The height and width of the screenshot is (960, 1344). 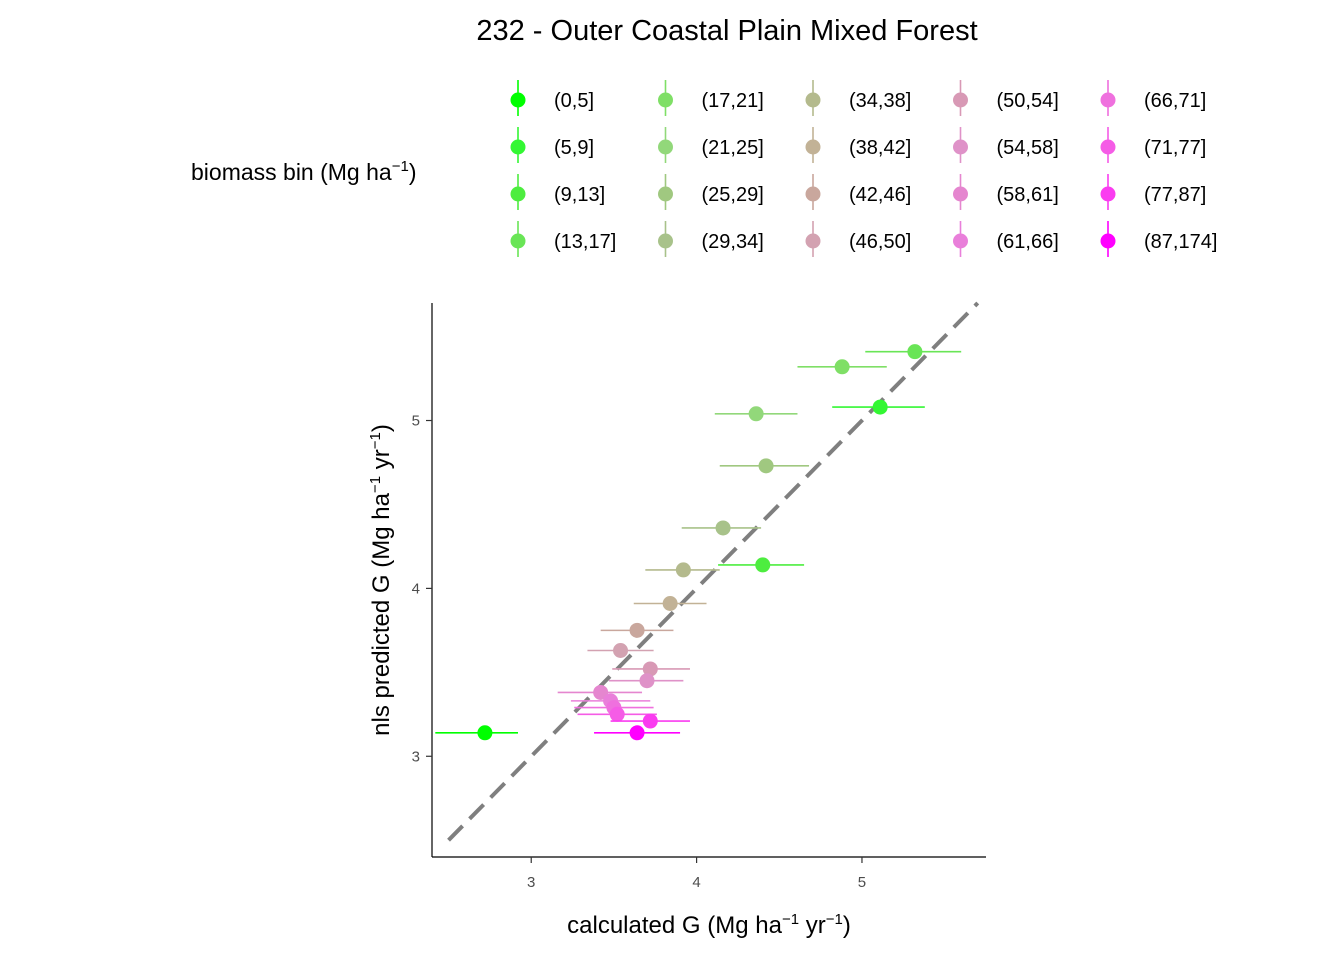 What do you see at coordinates (400, 166) in the screenshot?
I see `legend-title-exponent: −1` at bounding box center [400, 166].